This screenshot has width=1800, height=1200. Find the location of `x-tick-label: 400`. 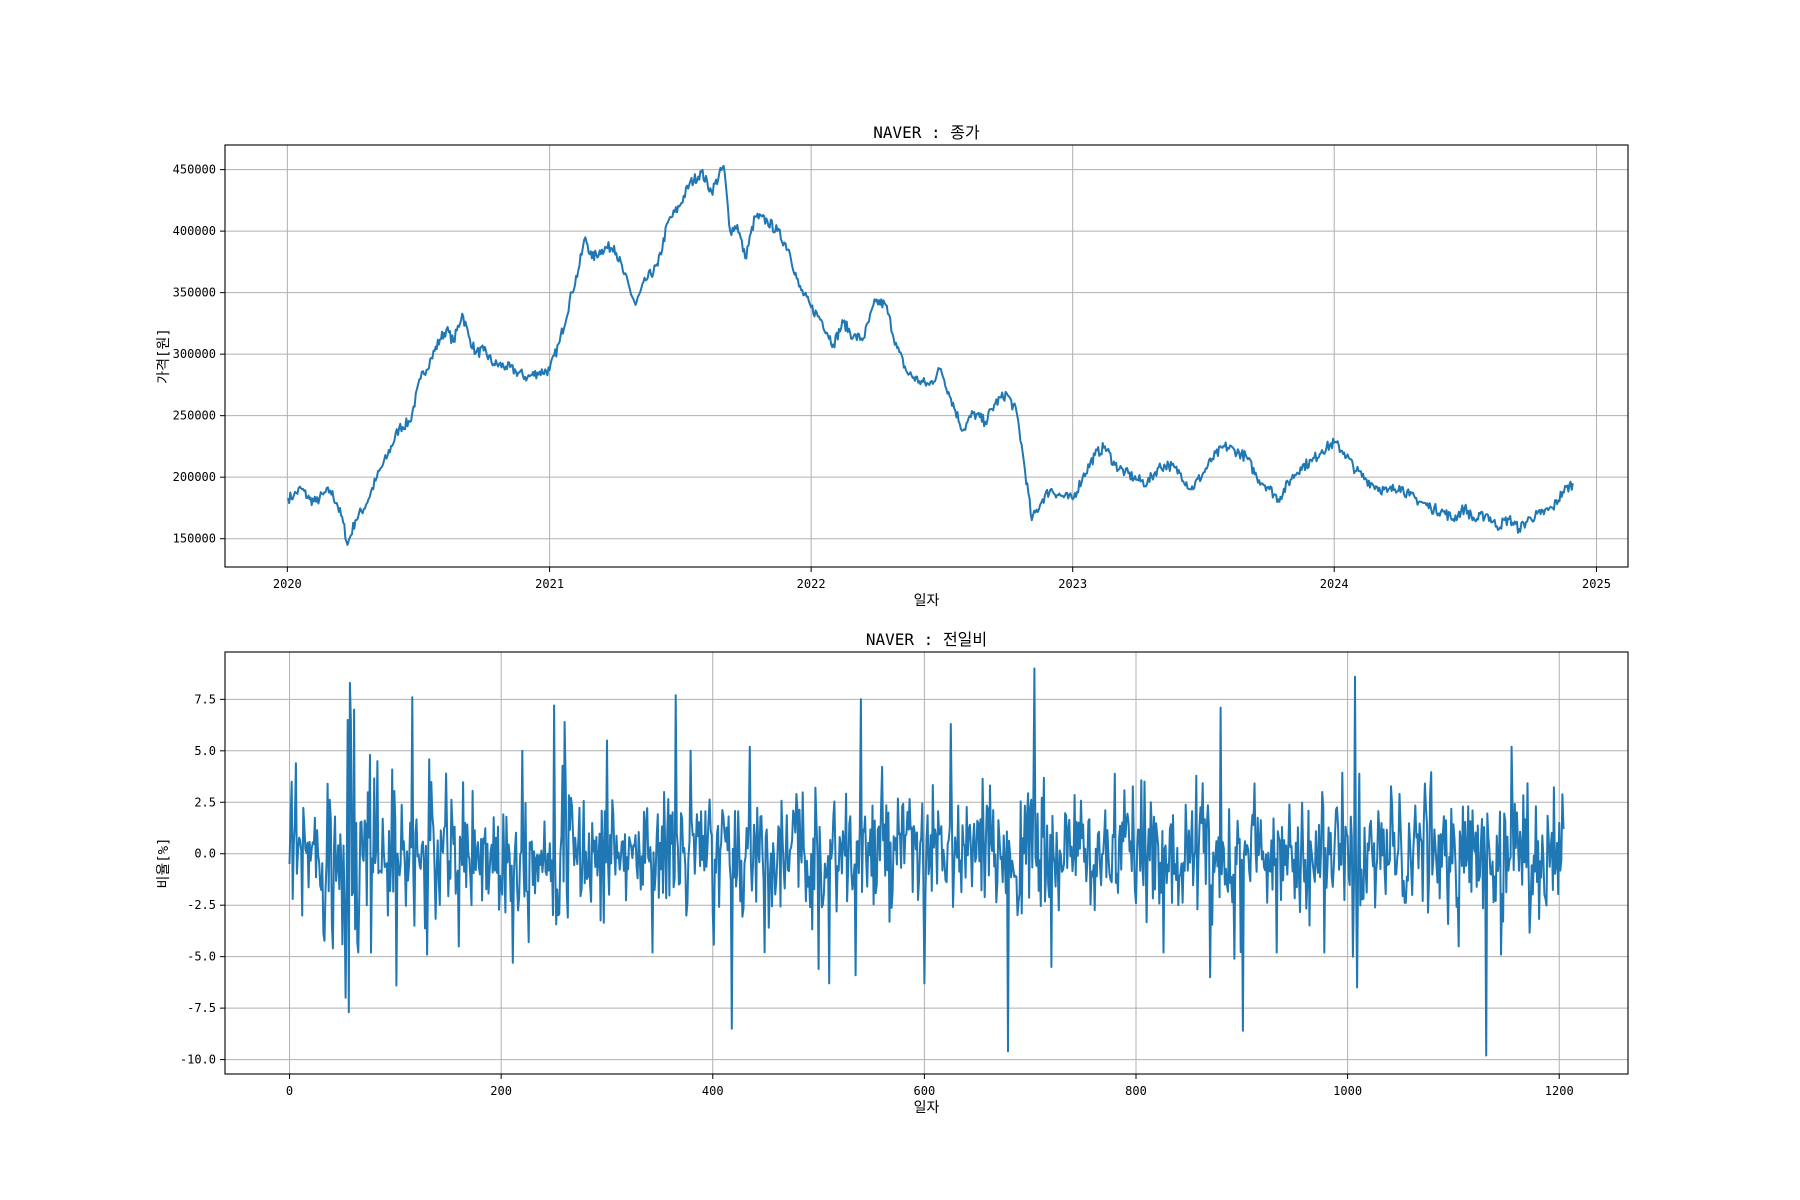

x-tick-label: 400 is located at coordinates (713, 1091).